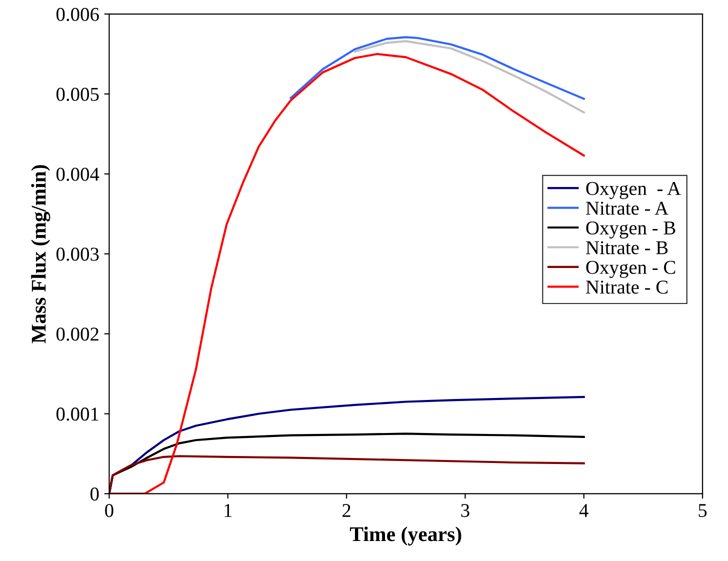  Describe the element at coordinates (77, 15) in the screenshot. I see `y-tick-label: 0.006` at that location.